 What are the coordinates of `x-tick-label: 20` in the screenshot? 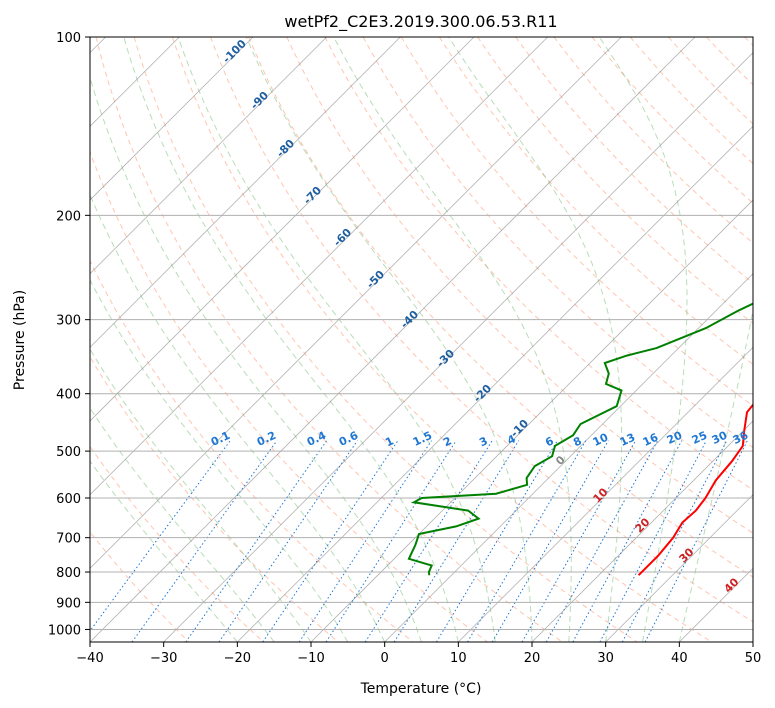 It's located at (532, 658).